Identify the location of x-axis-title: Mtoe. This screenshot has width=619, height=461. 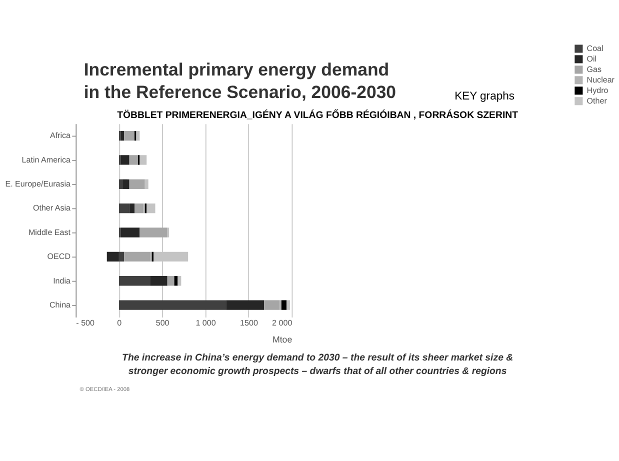
(282, 339).